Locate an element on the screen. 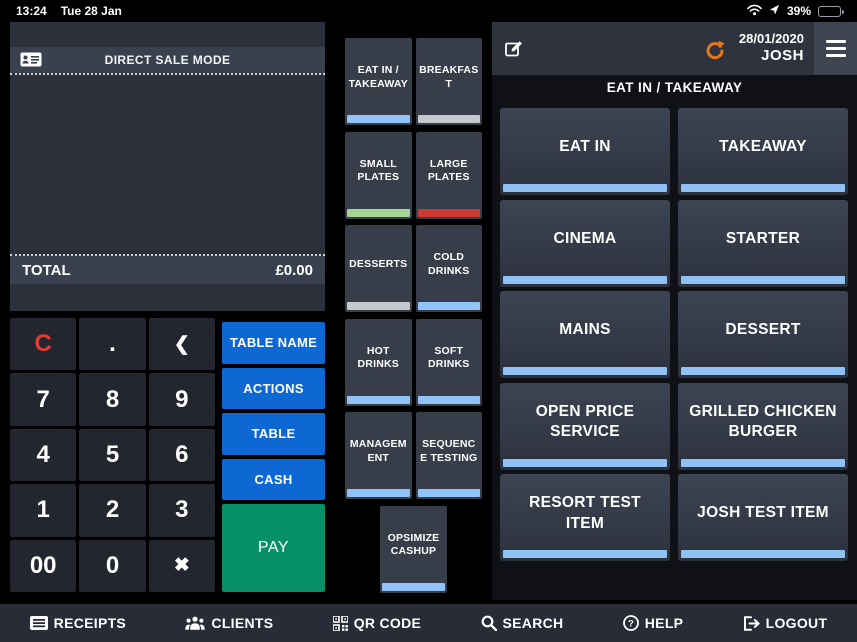 This screenshot has height=642, width=857. key-backspace: ❮ is located at coordinates (181, 344).